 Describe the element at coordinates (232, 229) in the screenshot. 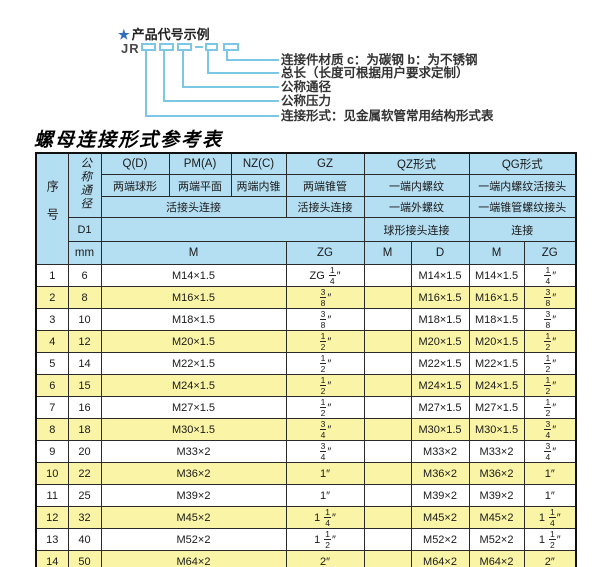

I see `header-blank` at that location.